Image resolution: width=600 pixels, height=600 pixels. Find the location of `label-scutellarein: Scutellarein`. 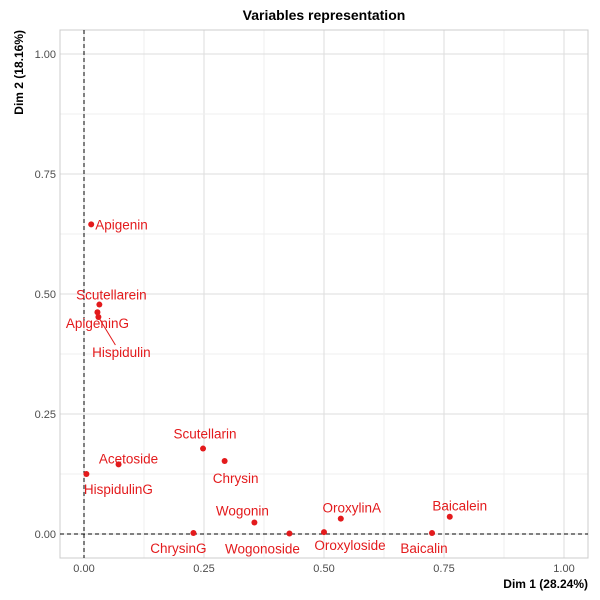

label-scutellarein: Scutellarein is located at coordinates (111, 295).